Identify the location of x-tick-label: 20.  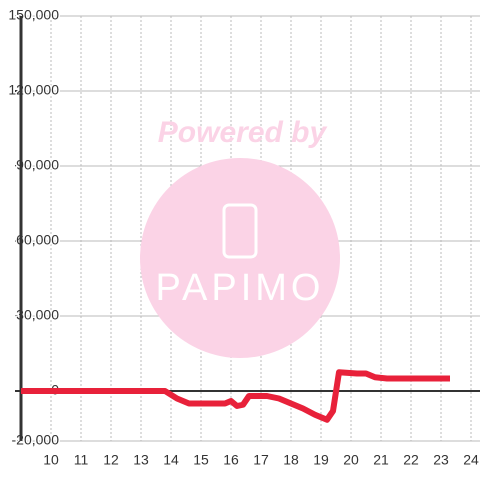
(351, 460).